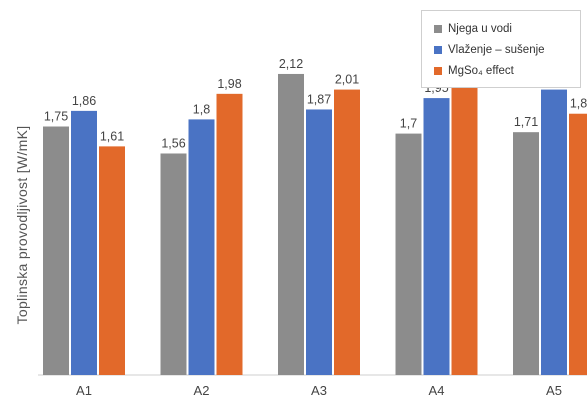  Describe the element at coordinates (438, 71) in the screenshot. I see `legend-swatch-orange` at that location.